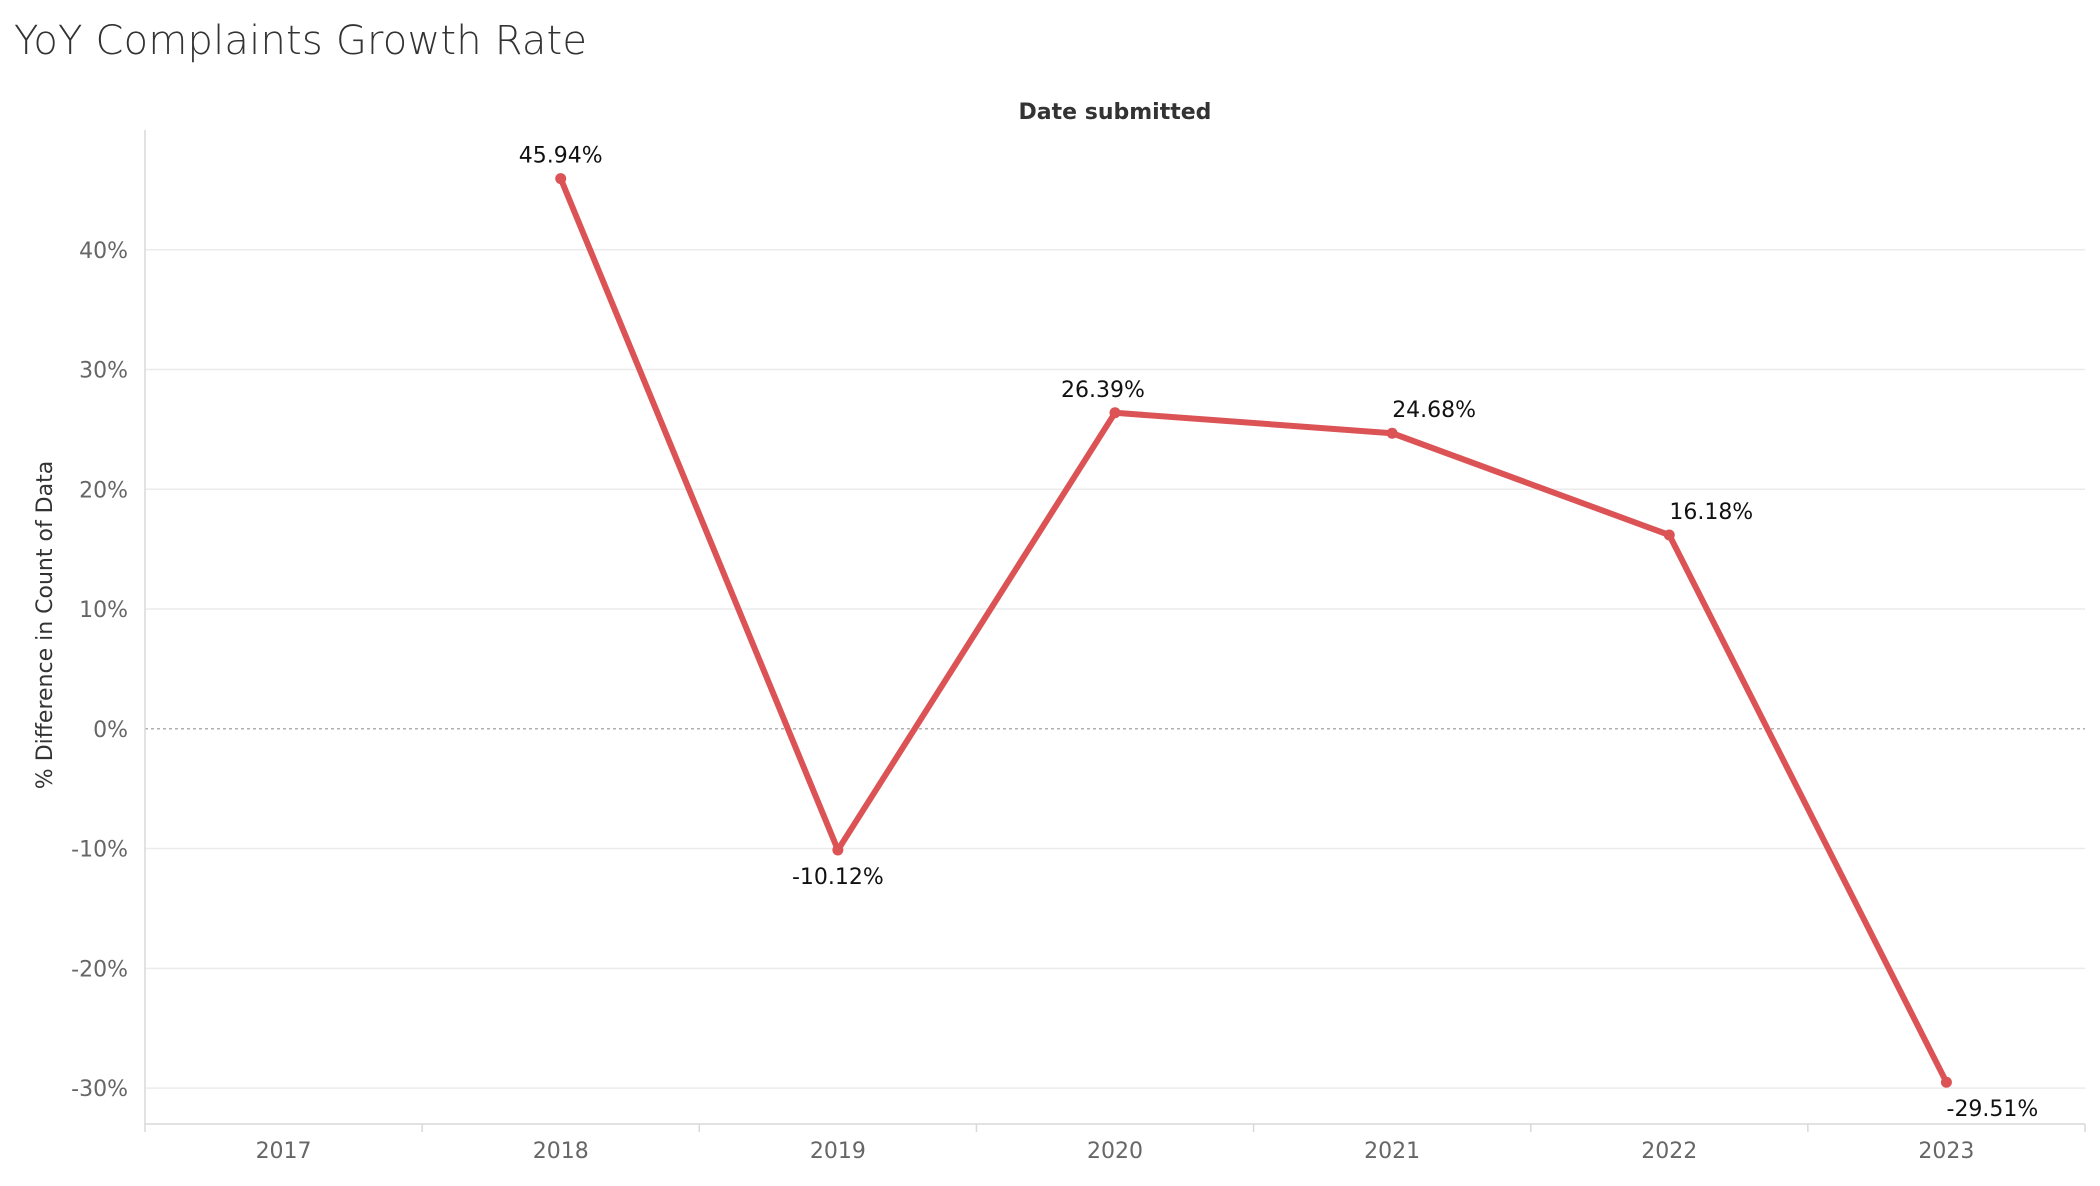 This screenshot has height=1186, width=2100. What do you see at coordinates (1103, 390) in the screenshot?
I see `data-label: 26.39%` at bounding box center [1103, 390].